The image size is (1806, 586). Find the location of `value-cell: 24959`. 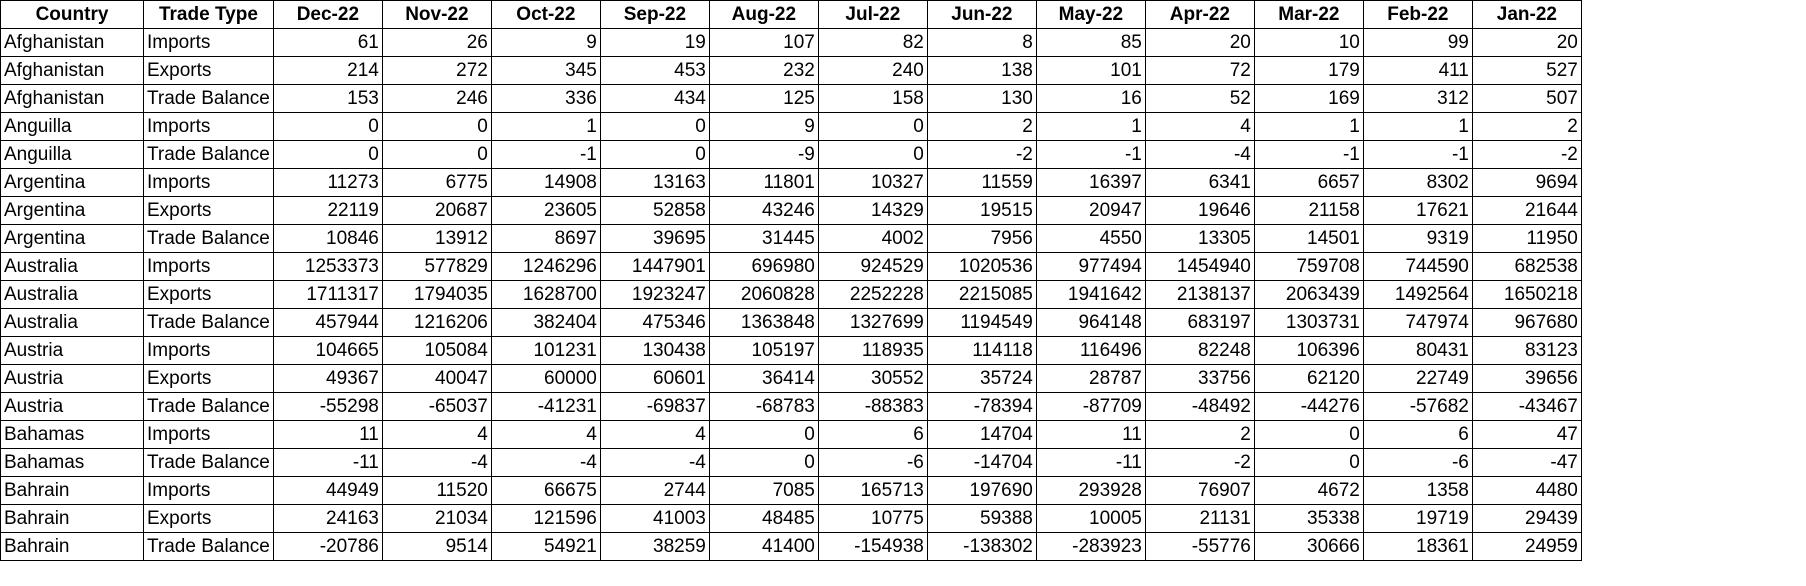

value-cell: 24959 is located at coordinates (1526, 546).